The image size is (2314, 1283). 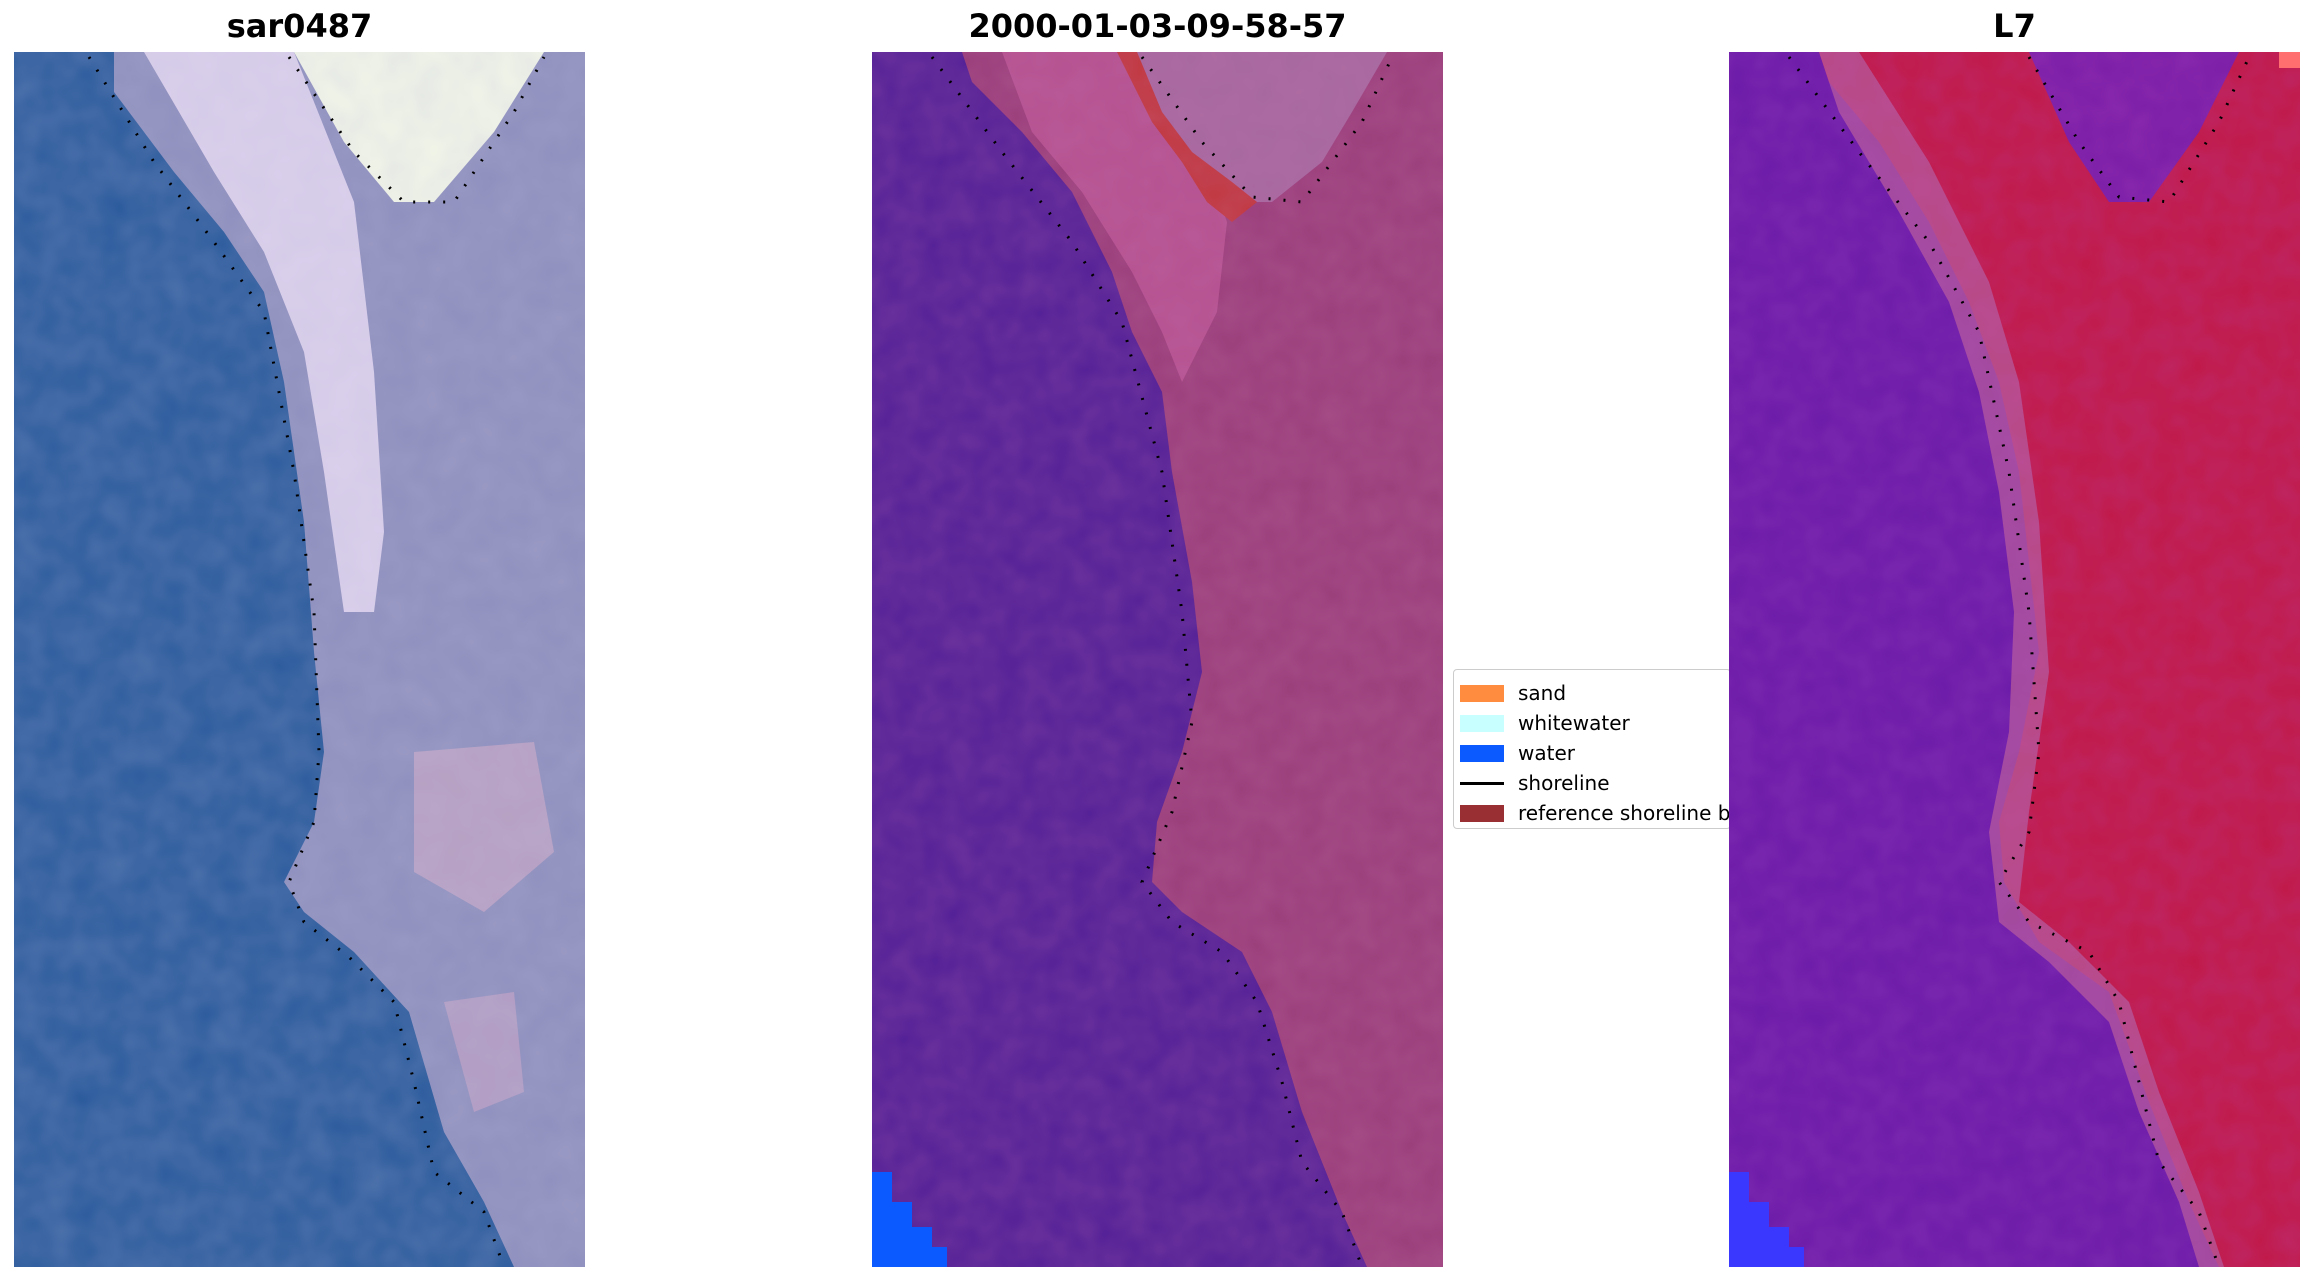 I want to click on panel-title-index: L7, so click(x=2014, y=26).